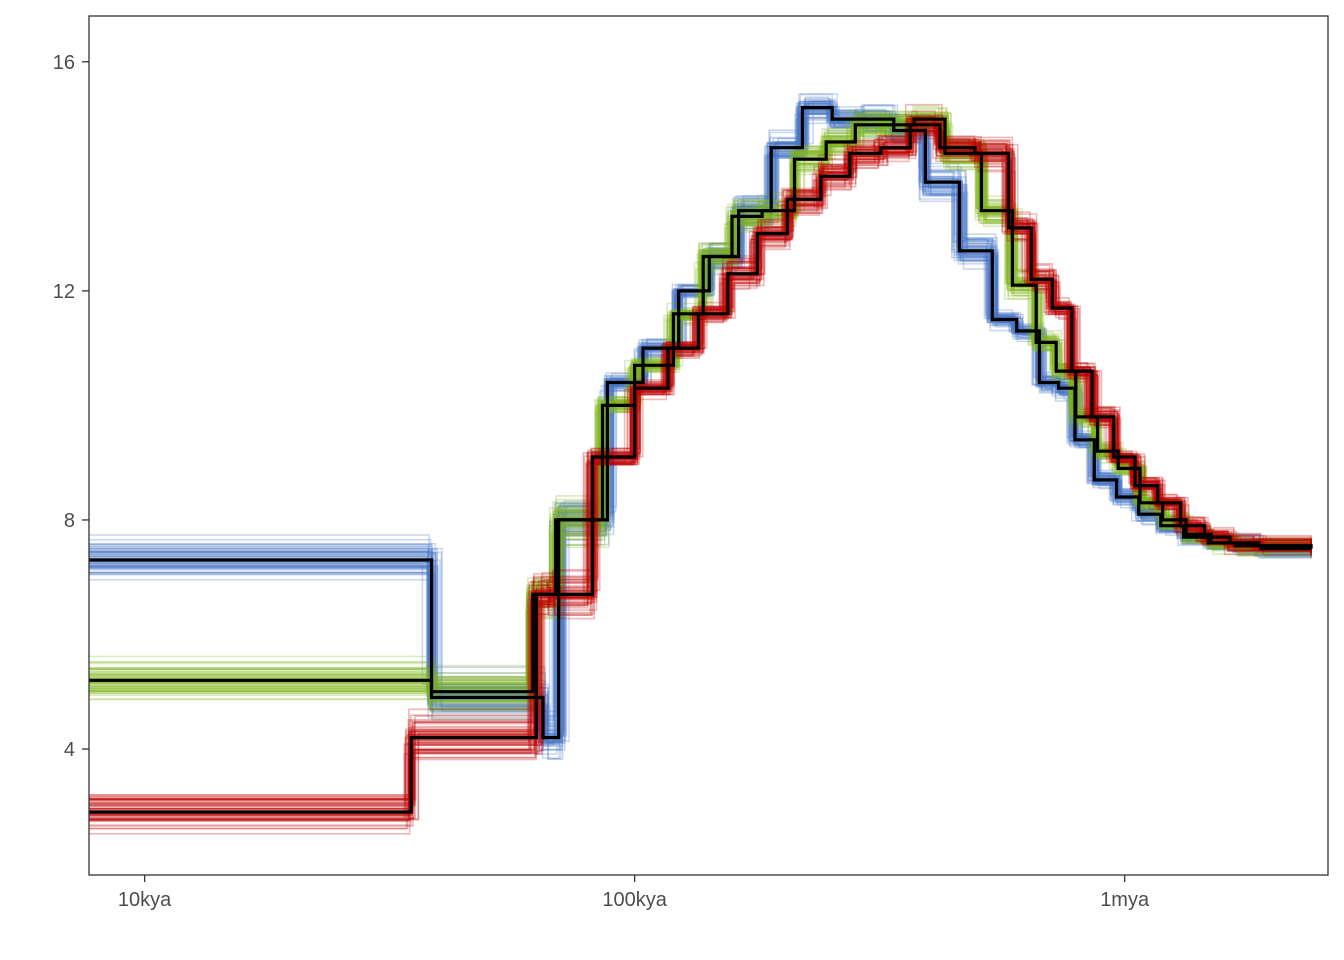  Describe the element at coordinates (634, 900) in the screenshot. I see `x-tick-label-1: 100kya` at that location.